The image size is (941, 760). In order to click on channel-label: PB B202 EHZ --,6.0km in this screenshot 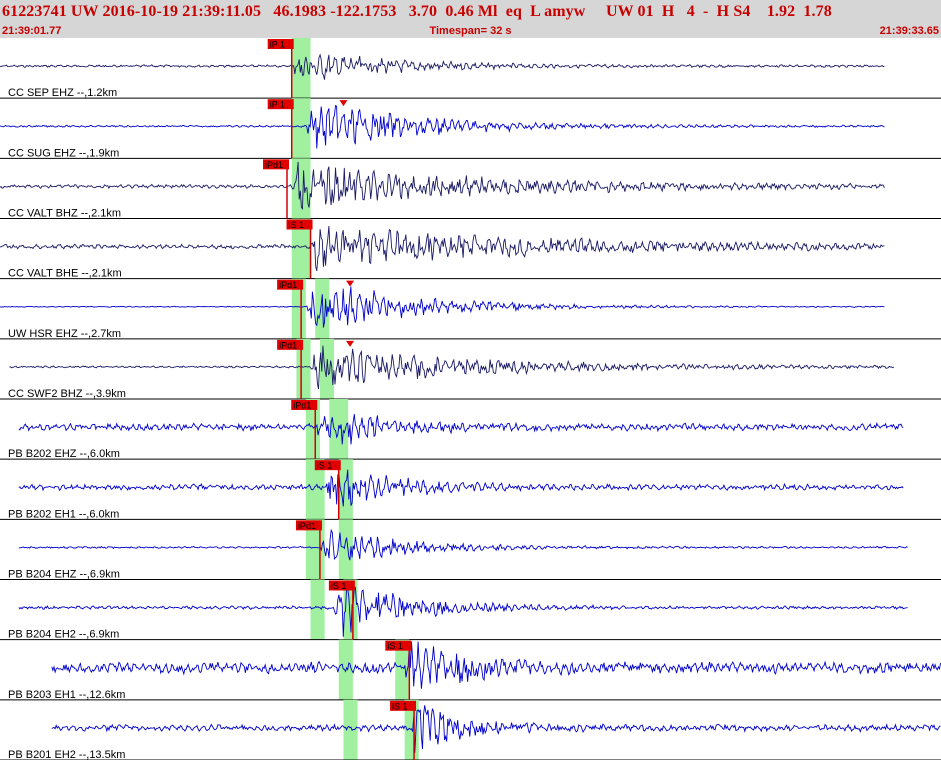, I will do `click(64, 454)`.